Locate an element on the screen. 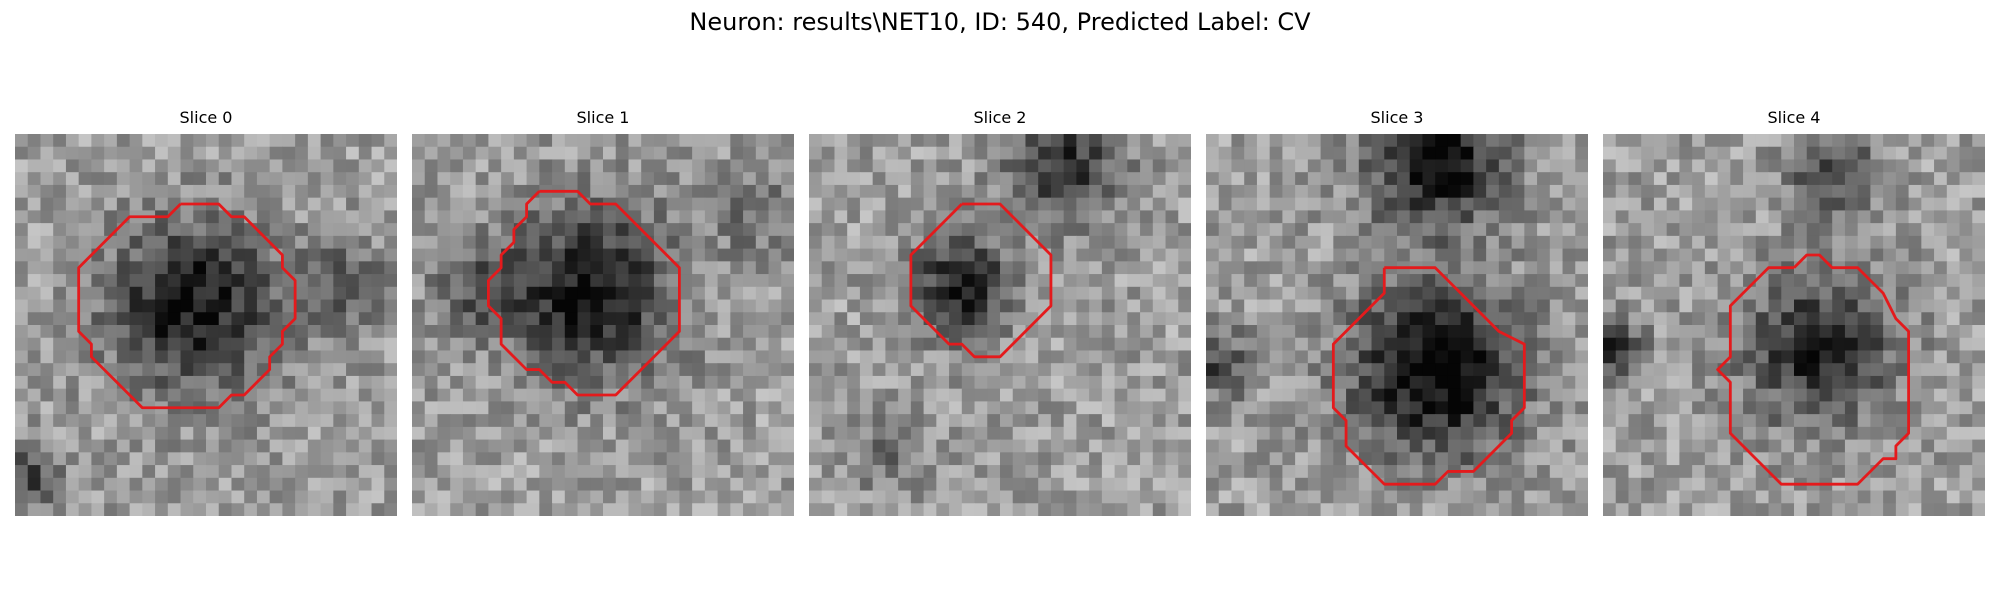 This screenshot has height=600, width=2000. slice-title-3: Slice 3 is located at coordinates (1397, 117).